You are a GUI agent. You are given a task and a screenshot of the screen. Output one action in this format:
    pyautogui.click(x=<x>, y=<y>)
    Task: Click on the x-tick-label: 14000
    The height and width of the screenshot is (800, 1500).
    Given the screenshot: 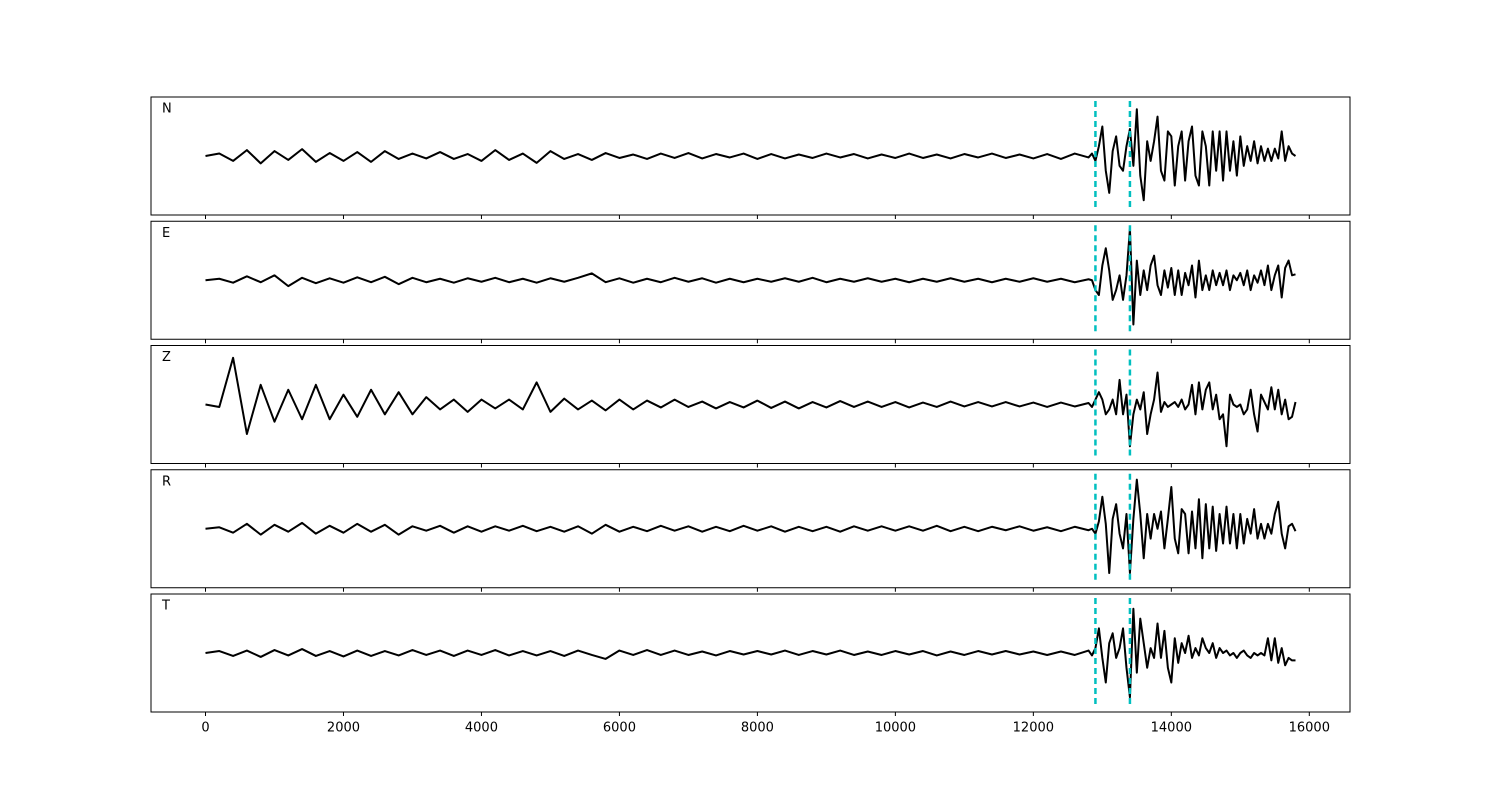 What is the action you would take?
    pyautogui.click(x=1171, y=728)
    